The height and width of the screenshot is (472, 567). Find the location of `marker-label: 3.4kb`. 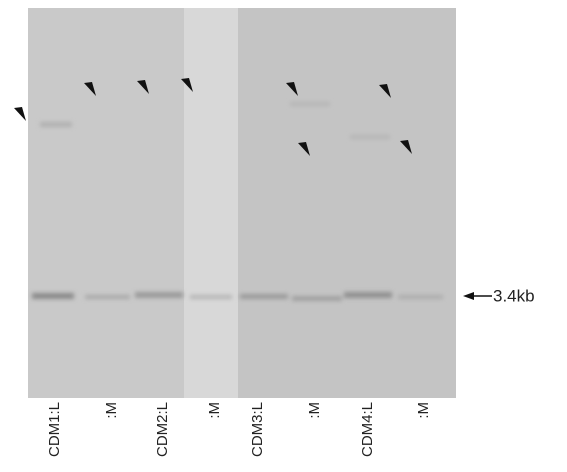

marker-label: 3.4kb is located at coordinates (514, 295).